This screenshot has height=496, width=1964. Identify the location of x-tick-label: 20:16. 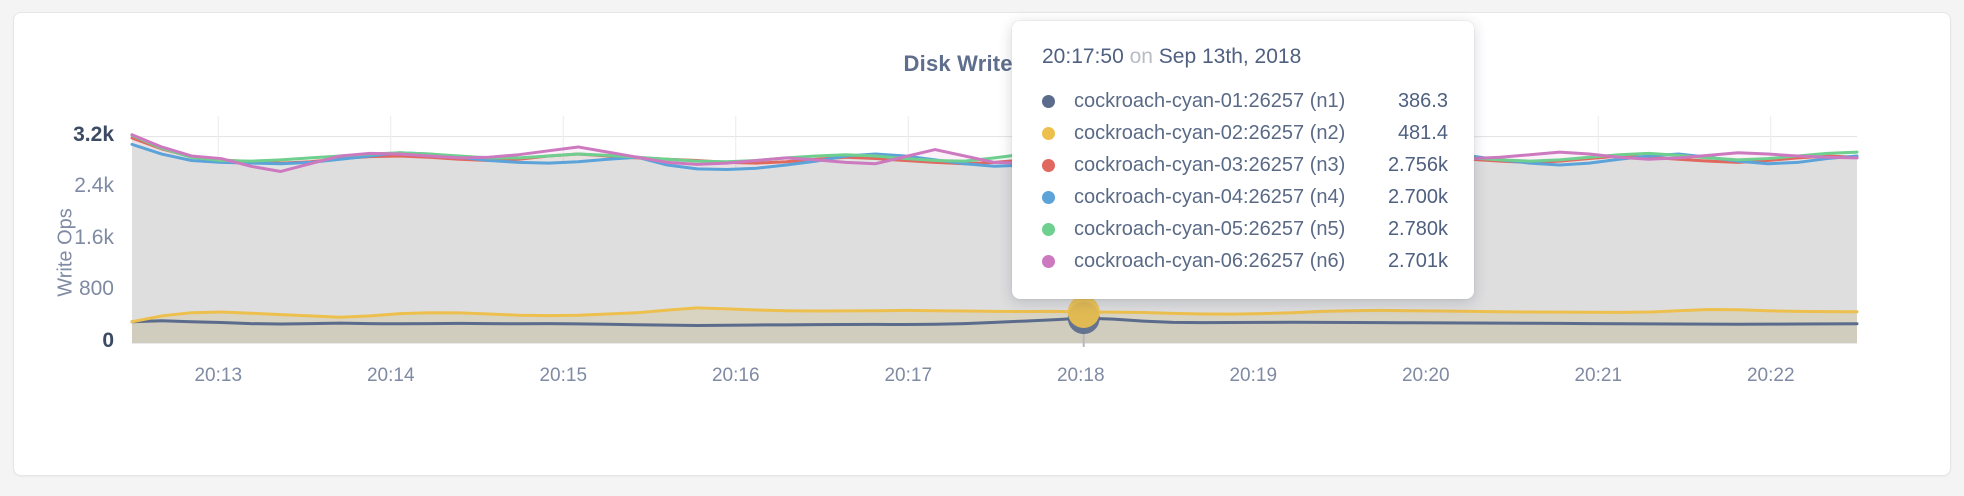
(735, 375).